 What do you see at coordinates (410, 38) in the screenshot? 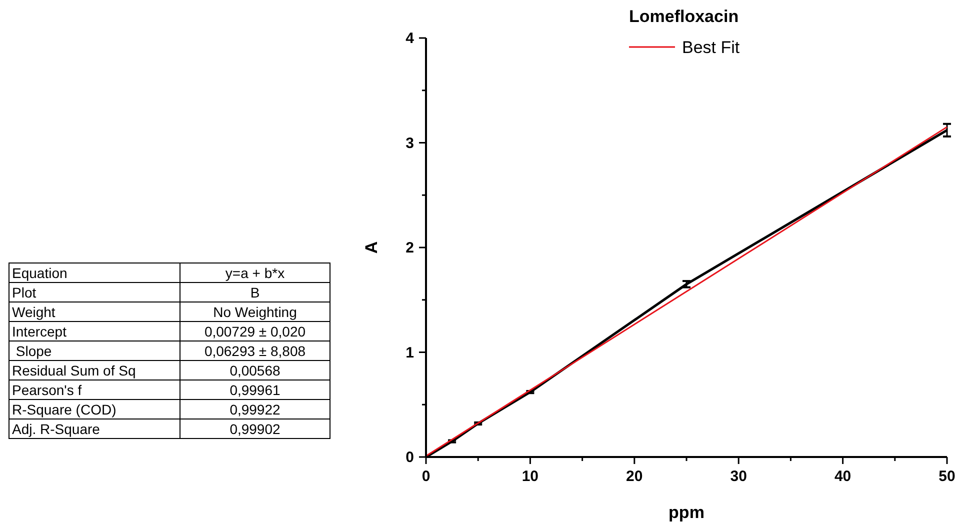
I see `y-tick-label: 4` at bounding box center [410, 38].